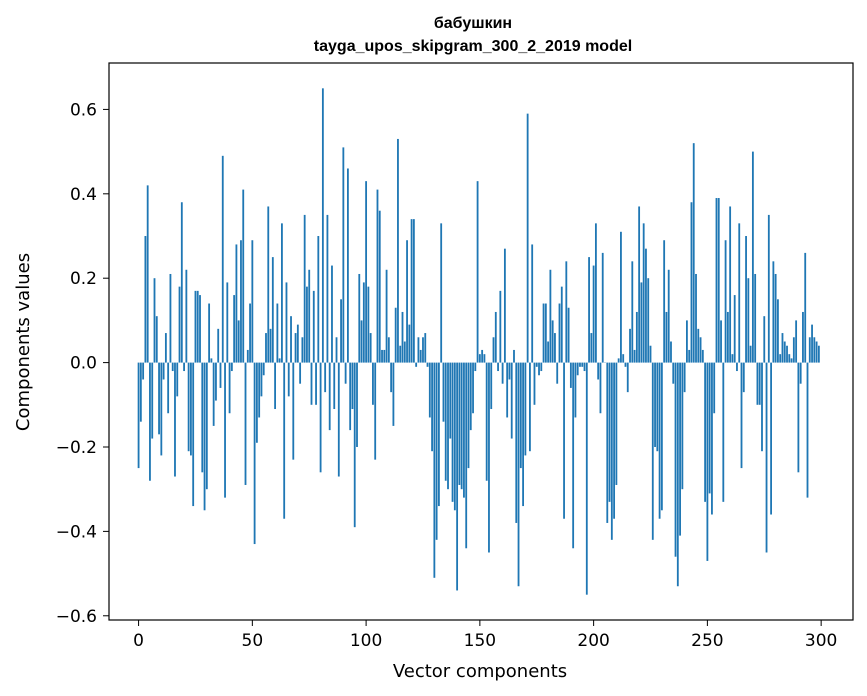 This screenshot has height=696, width=867. I want to click on x-tick-label: 200, so click(593, 641).